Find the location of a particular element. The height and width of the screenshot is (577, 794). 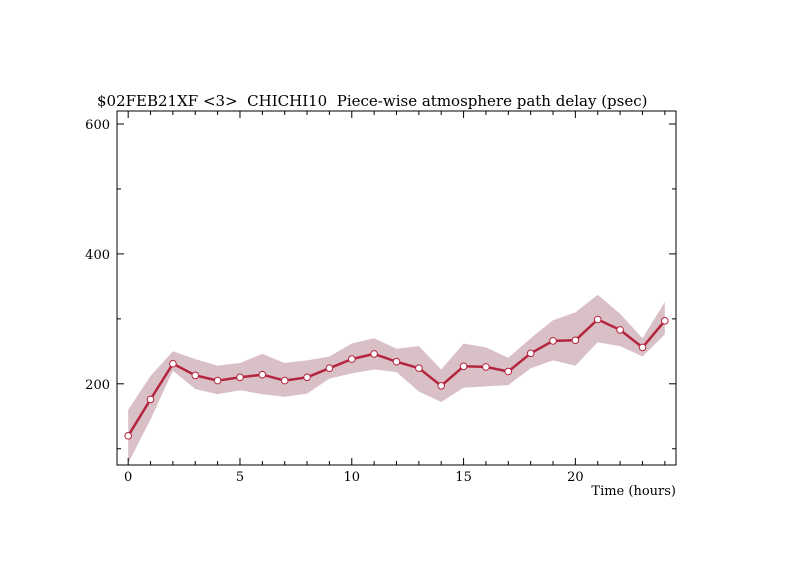

x-tick-label: 0 is located at coordinates (128, 477).